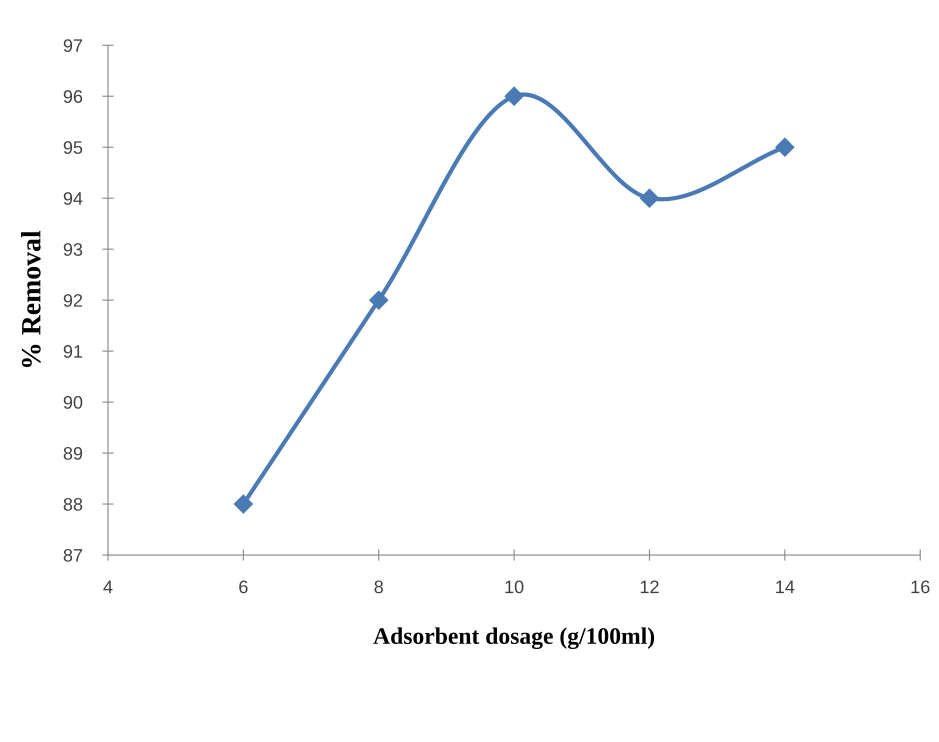 The image size is (939, 742). I want to click on y-tick-label: 88, so click(73, 504).